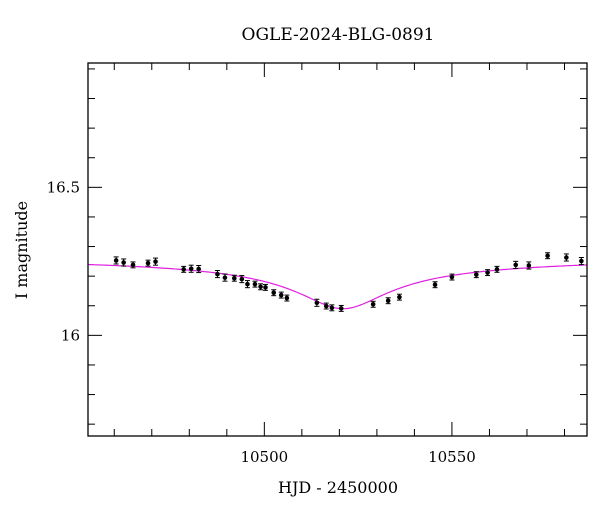 Image resolution: width=600 pixels, height=512 pixels. What do you see at coordinates (70, 335) in the screenshot?
I see `y-tick-label: 16` at bounding box center [70, 335].